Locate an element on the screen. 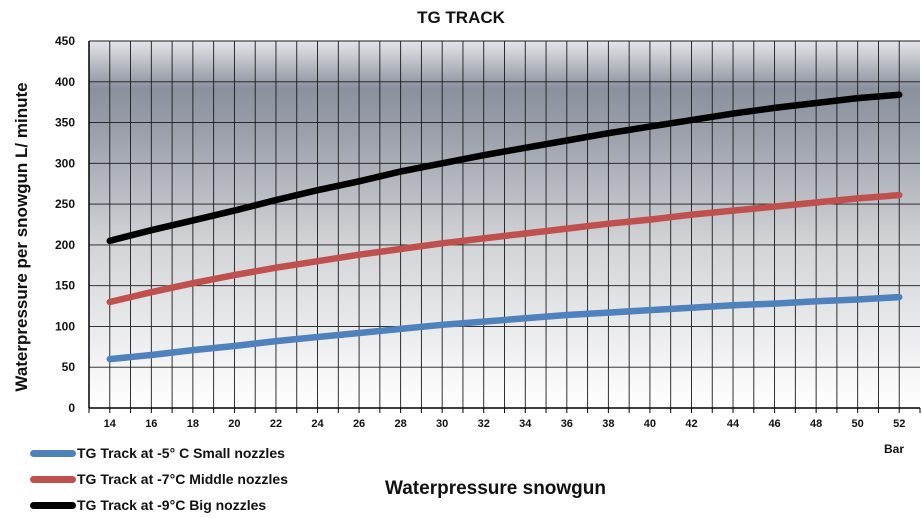  x-tick-label: 14 is located at coordinates (110, 424).